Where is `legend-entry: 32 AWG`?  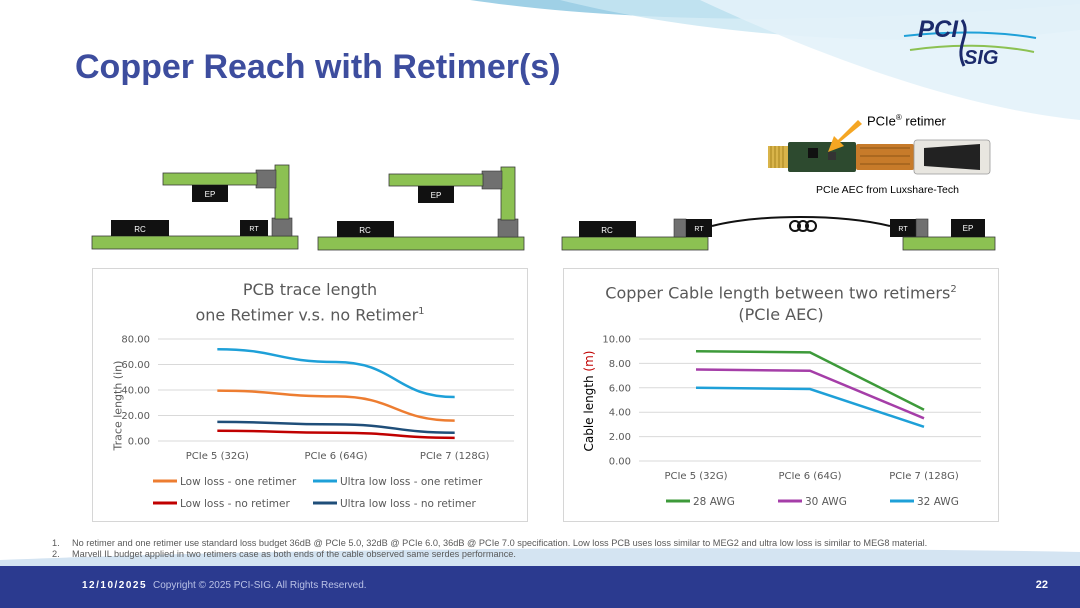
legend-entry: 32 AWG is located at coordinates (938, 502).